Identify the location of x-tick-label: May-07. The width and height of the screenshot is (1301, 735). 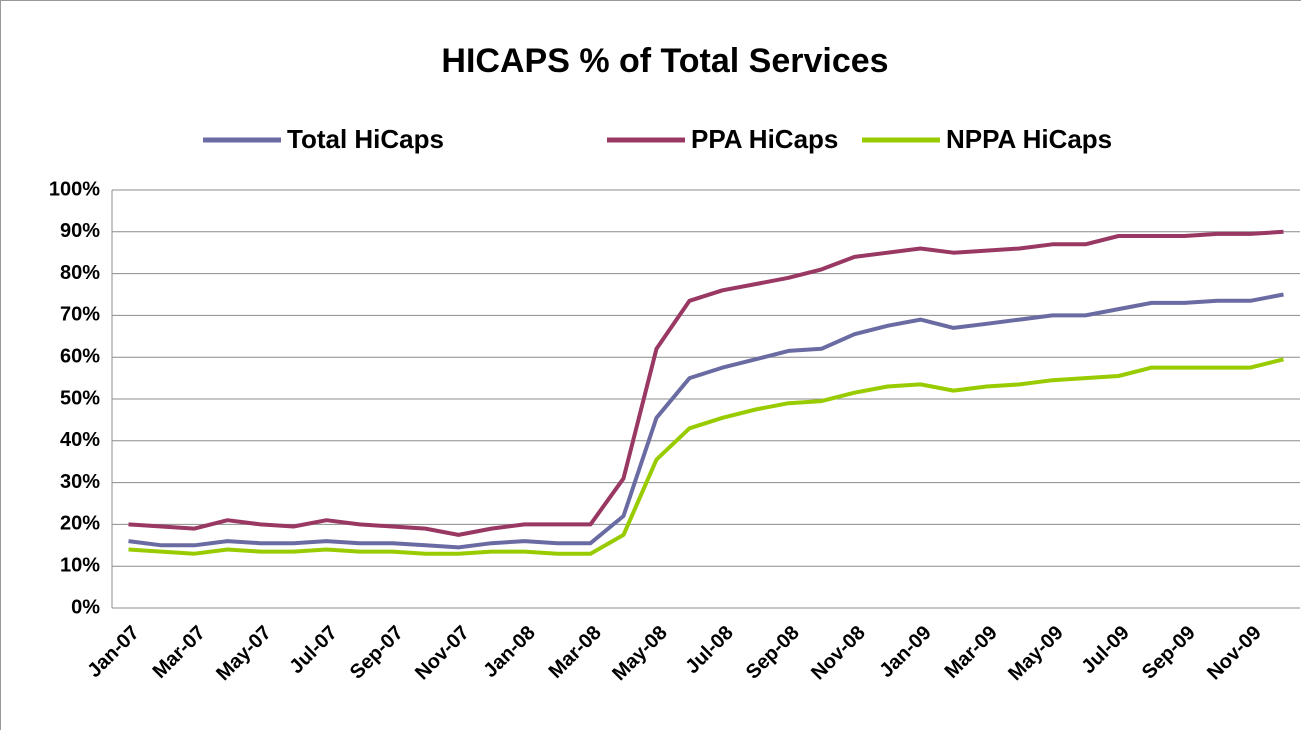
(244, 654).